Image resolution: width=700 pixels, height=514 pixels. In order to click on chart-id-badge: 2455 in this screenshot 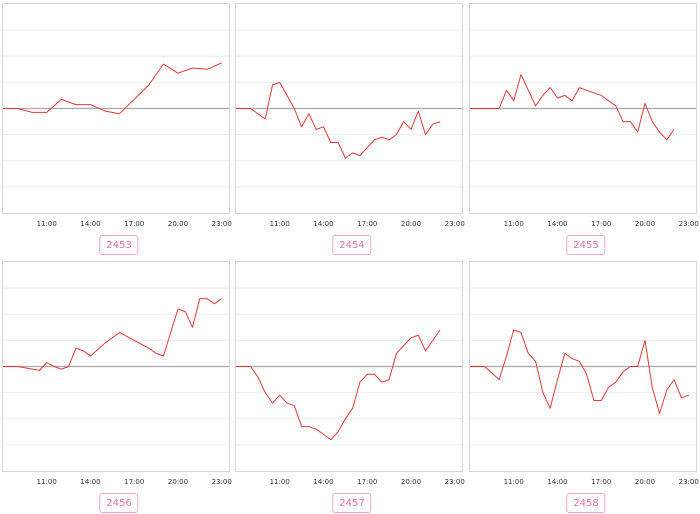, I will do `click(586, 245)`.